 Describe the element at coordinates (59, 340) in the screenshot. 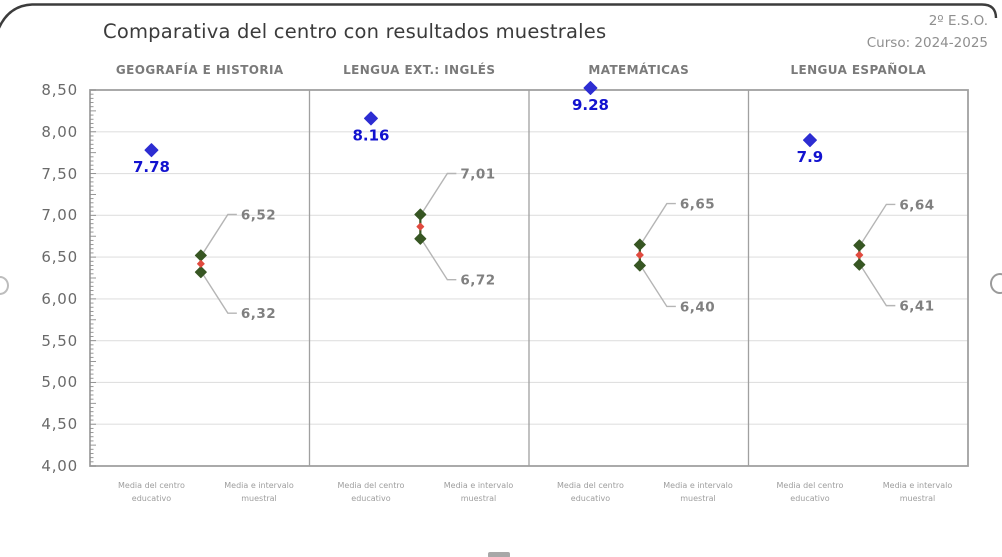

I see `y-tick-label: 5,50` at that location.